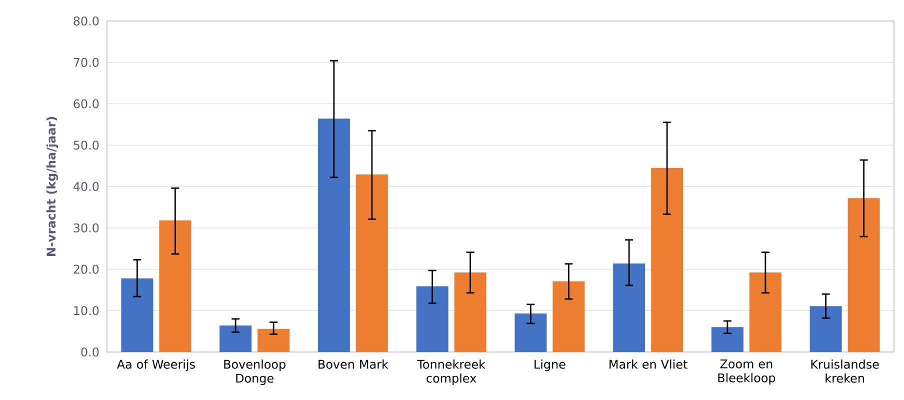 Image resolution: width=904 pixels, height=400 pixels. Describe the element at coordinates (550, 366) in the screenshot. I see `x-tick-label: Ligne` at that location.